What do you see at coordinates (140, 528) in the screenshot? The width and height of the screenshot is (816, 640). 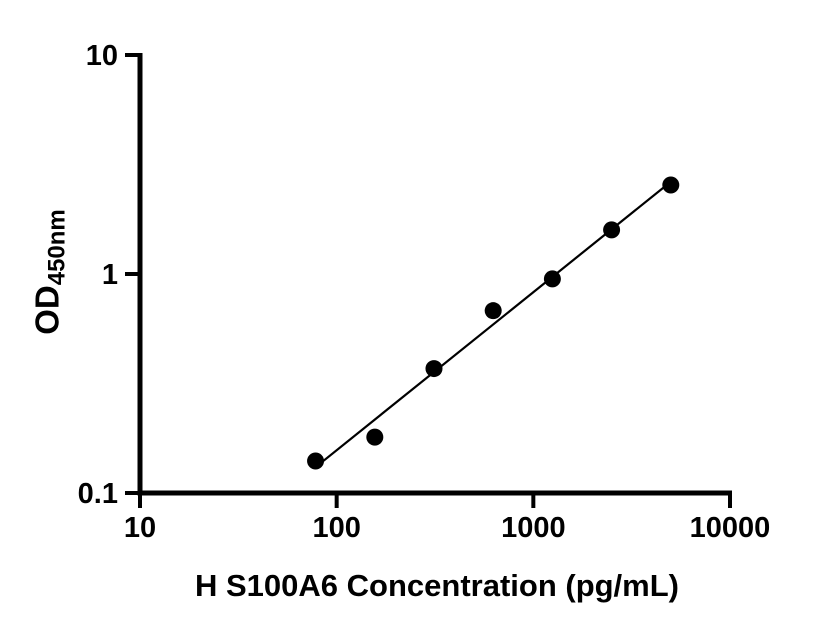 I see `x-tick-label: 10` at bounding box center [140, 528].